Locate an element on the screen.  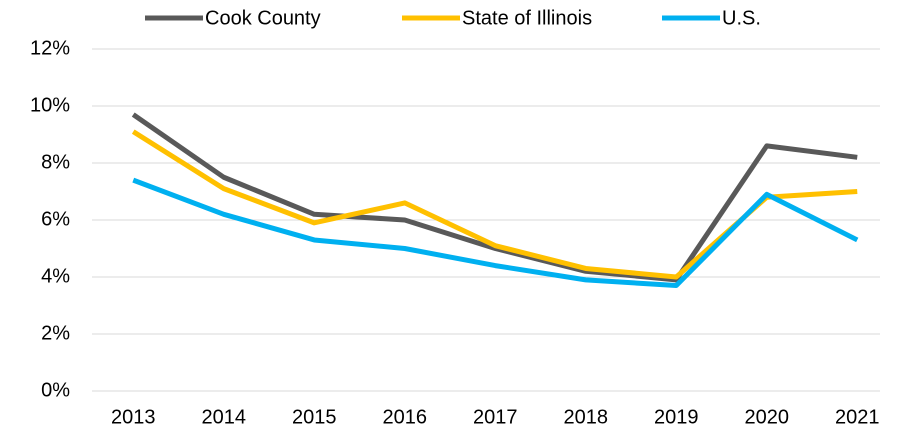
legend-label: U.S. is located at coordinates (741, 18).